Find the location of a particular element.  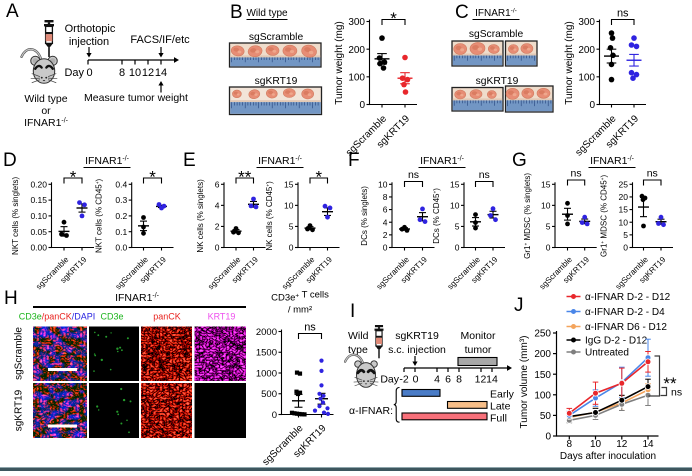

svg-text: Orthotopic is located at coordinates (90, 29).